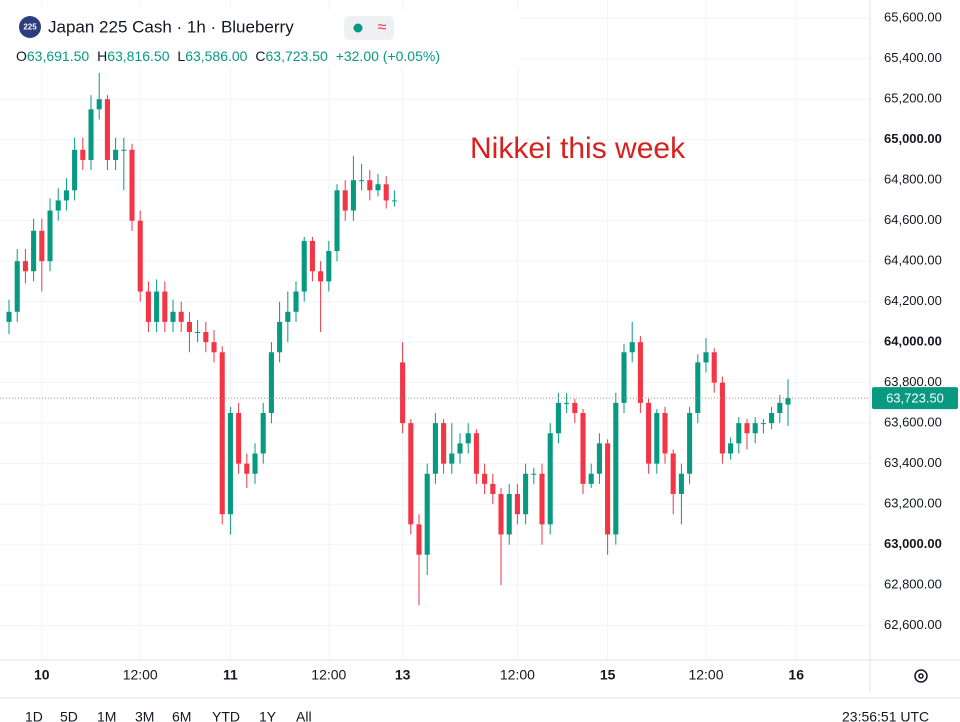 This screenshot has width=960, height=722. Describe the element at coordinates (144, 715) in the screenshot. I see `range-button: 3M` at that location.